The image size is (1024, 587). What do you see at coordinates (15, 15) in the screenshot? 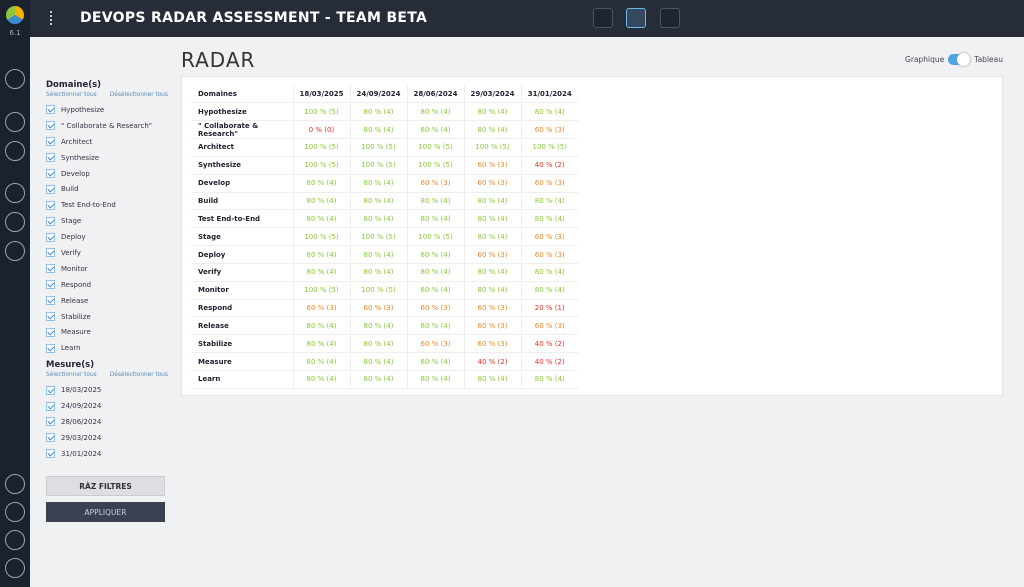
I see `logo` at bounding box center [15, 15].